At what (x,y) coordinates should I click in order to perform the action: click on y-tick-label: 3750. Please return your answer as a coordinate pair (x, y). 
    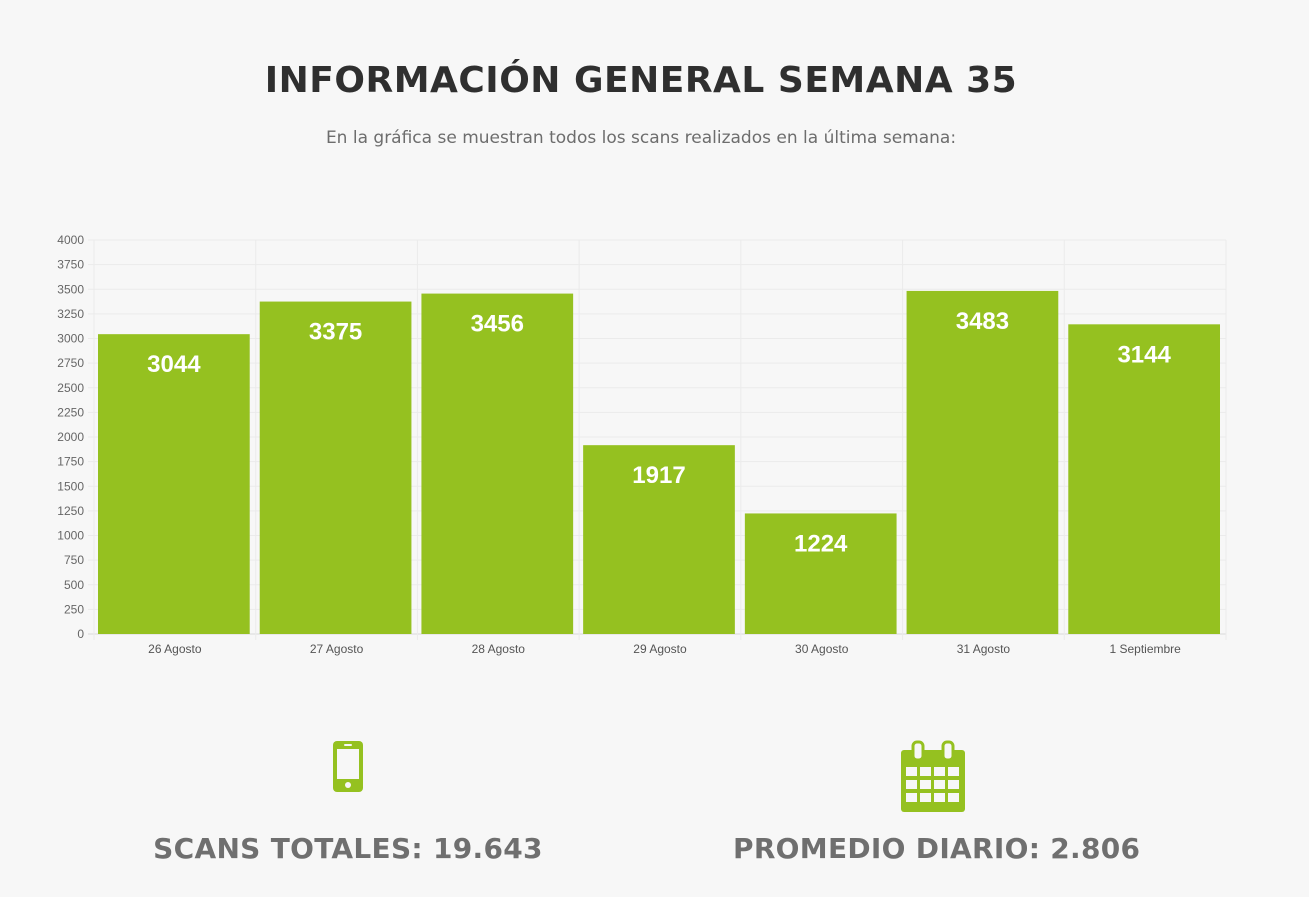
    Looking at the image, I should click on (70, 265).